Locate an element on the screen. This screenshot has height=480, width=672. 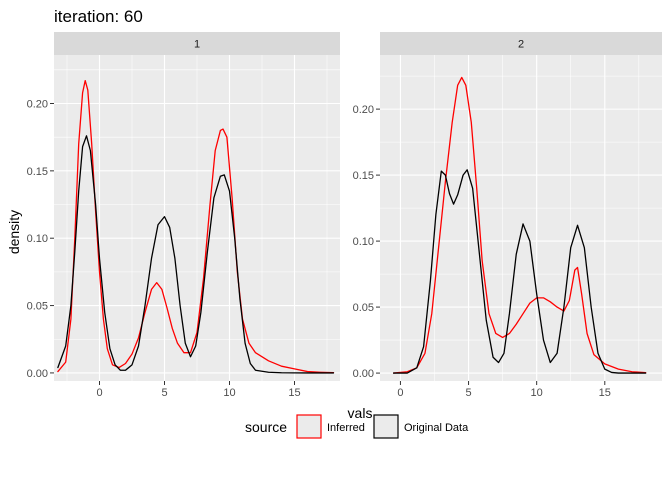
facet-strip-label: 2 is located at coordinates (521, 45).